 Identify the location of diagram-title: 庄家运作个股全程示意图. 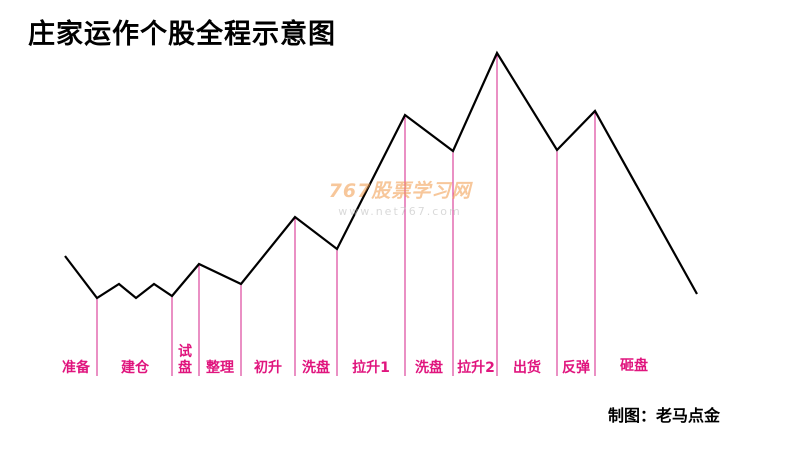
(182, 34).